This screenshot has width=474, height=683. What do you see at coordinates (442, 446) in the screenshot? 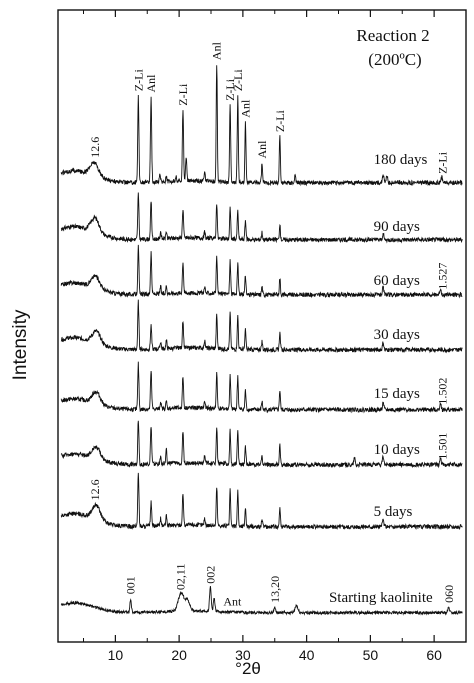
I see `peak-label: 1.501` at bounding box center [442, 446].